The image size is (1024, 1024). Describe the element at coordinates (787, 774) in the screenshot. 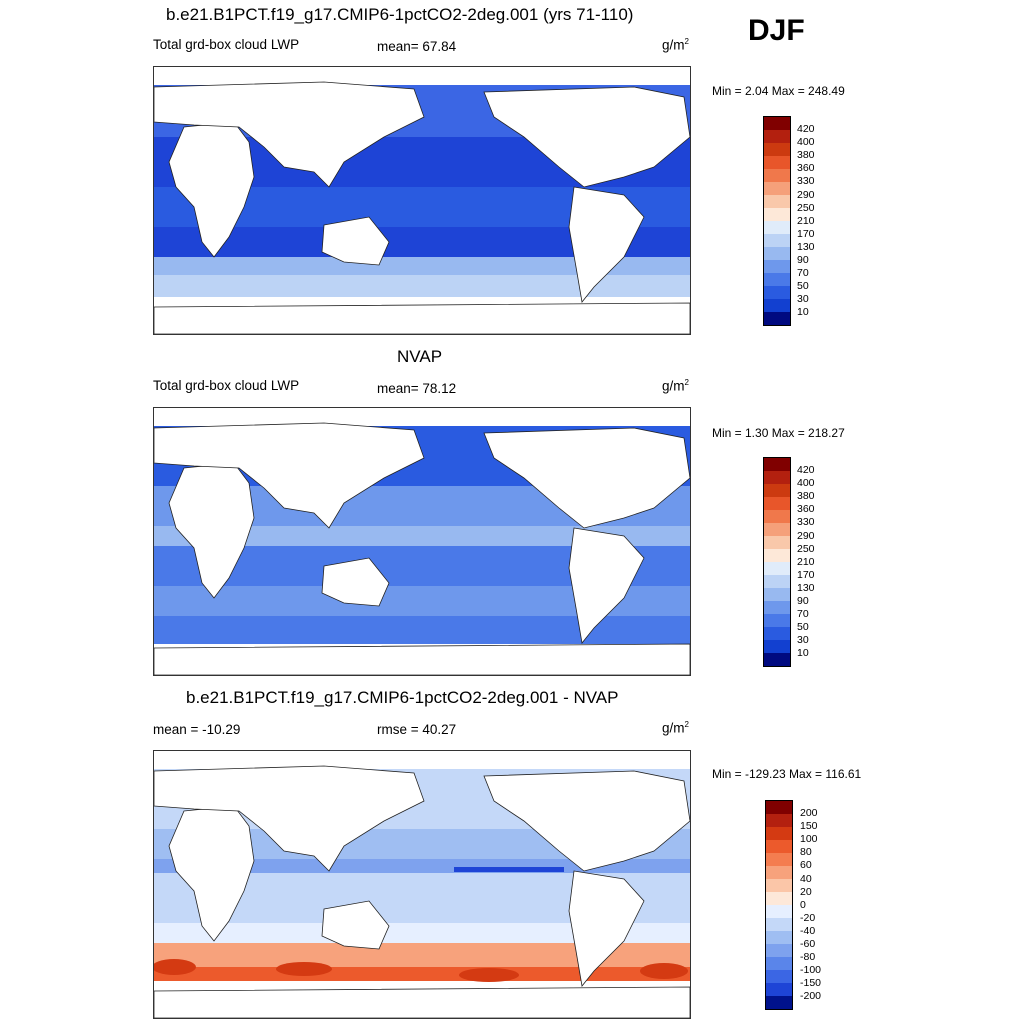

I see `panel3-minmax: Min = -129.23 Max = 116.61` at that location.